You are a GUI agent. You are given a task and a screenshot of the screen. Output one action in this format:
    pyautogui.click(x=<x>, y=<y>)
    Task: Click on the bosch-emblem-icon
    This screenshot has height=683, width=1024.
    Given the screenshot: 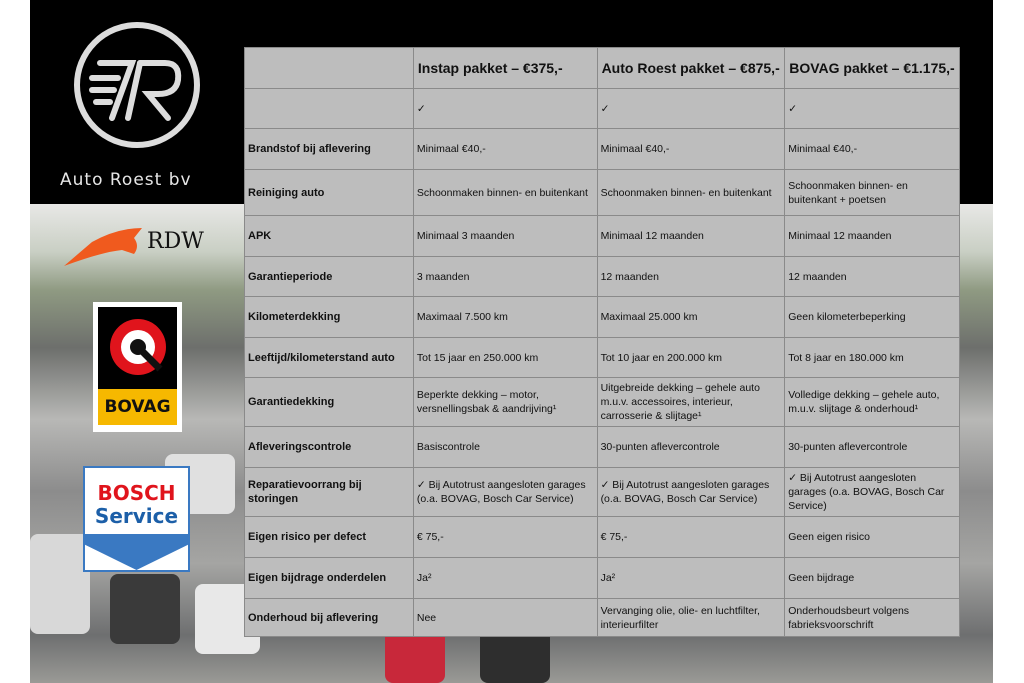 What is the action you would take?
    pyautogui.click(x=136, y=552)
    